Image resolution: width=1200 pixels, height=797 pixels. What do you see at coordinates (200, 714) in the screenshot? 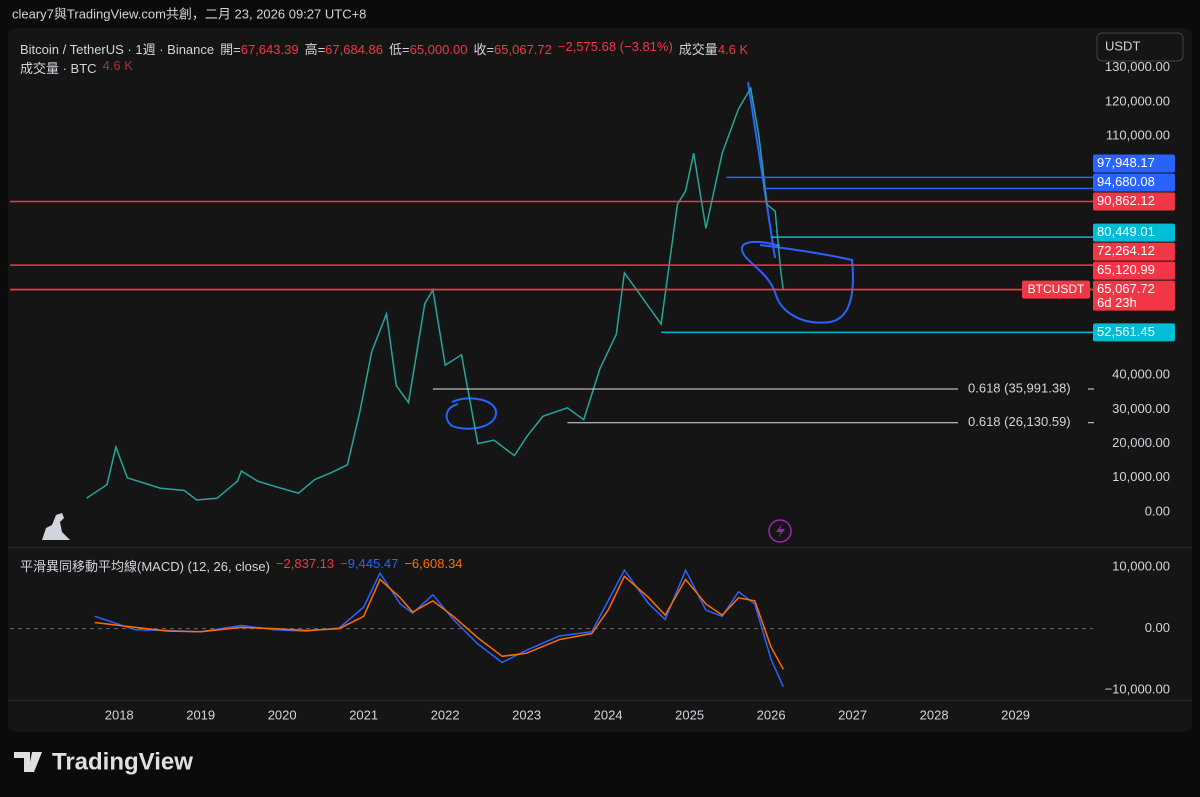
I see `x-tick-label: 2019` at bounding box center [200, 714].